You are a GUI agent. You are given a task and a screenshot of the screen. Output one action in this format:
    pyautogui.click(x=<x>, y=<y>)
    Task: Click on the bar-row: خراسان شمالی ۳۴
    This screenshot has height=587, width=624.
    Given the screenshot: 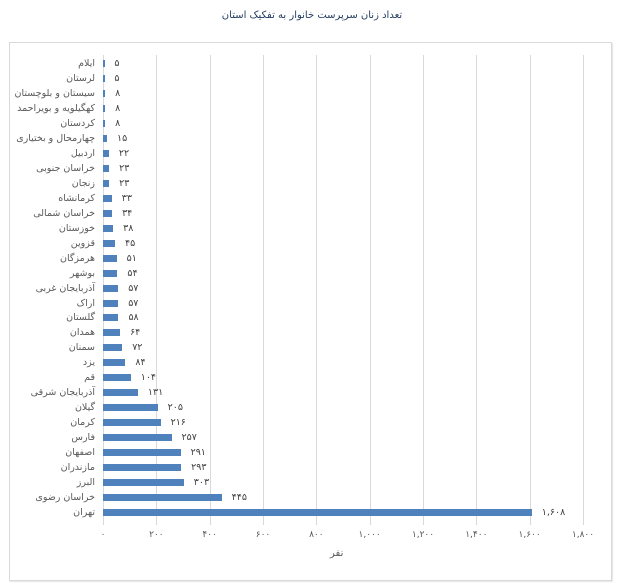 What is the action you would take?
    pyautogui.click(x=308, y=213)
    